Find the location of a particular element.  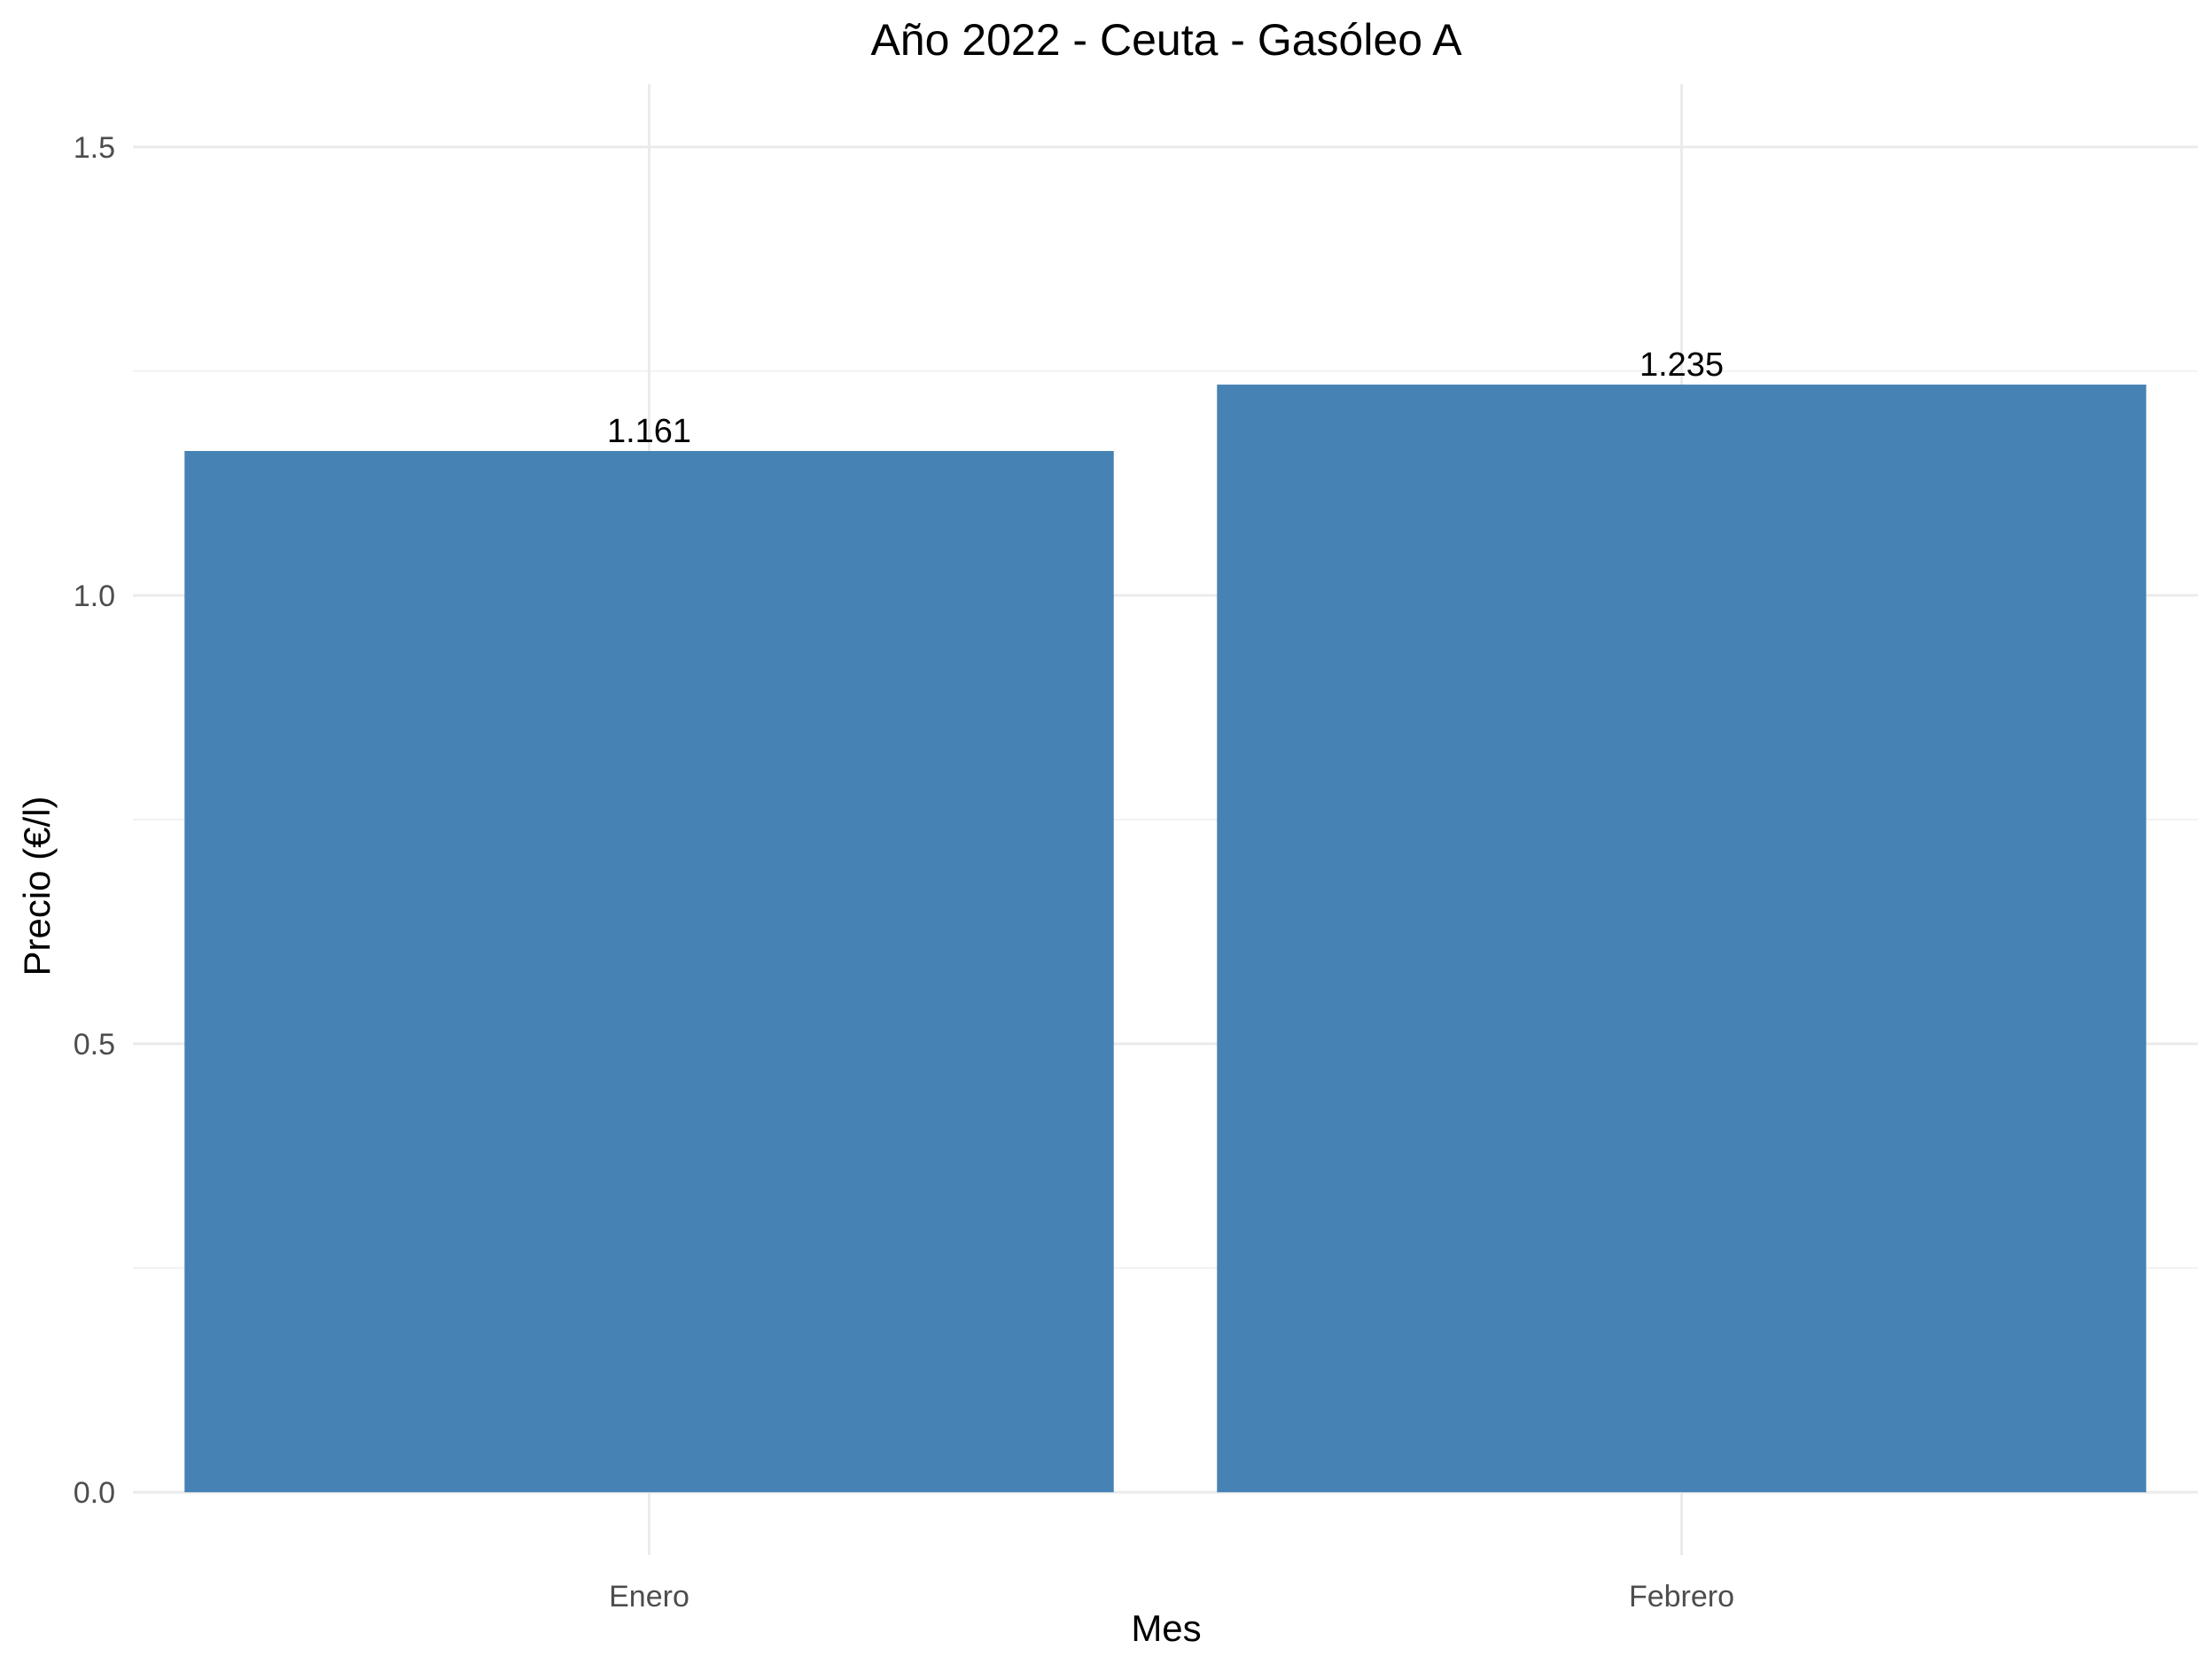

y-tick-label: 0.0 is located at coordinates (94, 1493).